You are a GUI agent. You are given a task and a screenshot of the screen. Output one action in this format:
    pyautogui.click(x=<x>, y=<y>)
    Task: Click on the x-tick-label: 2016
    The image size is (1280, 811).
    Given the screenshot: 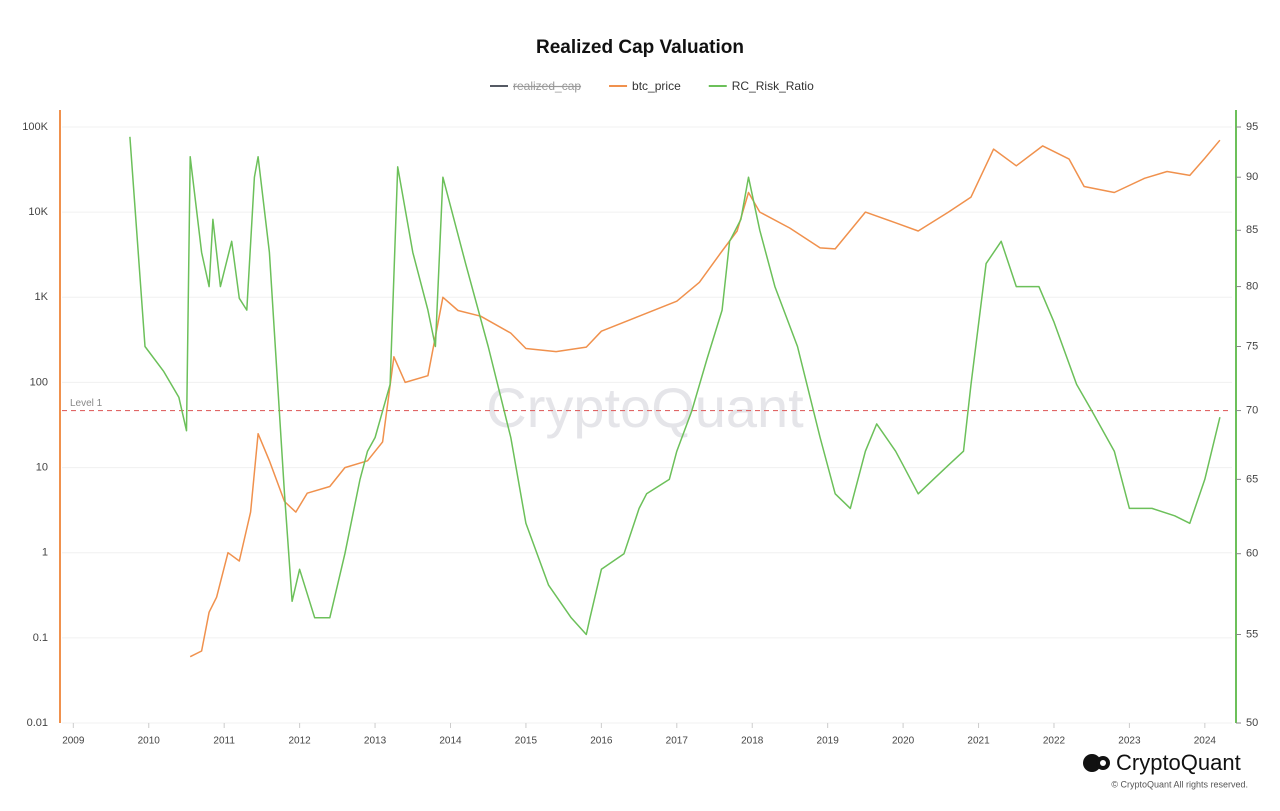 What is the action you would take?
    pyautogui.click(x=601, y=741)
    